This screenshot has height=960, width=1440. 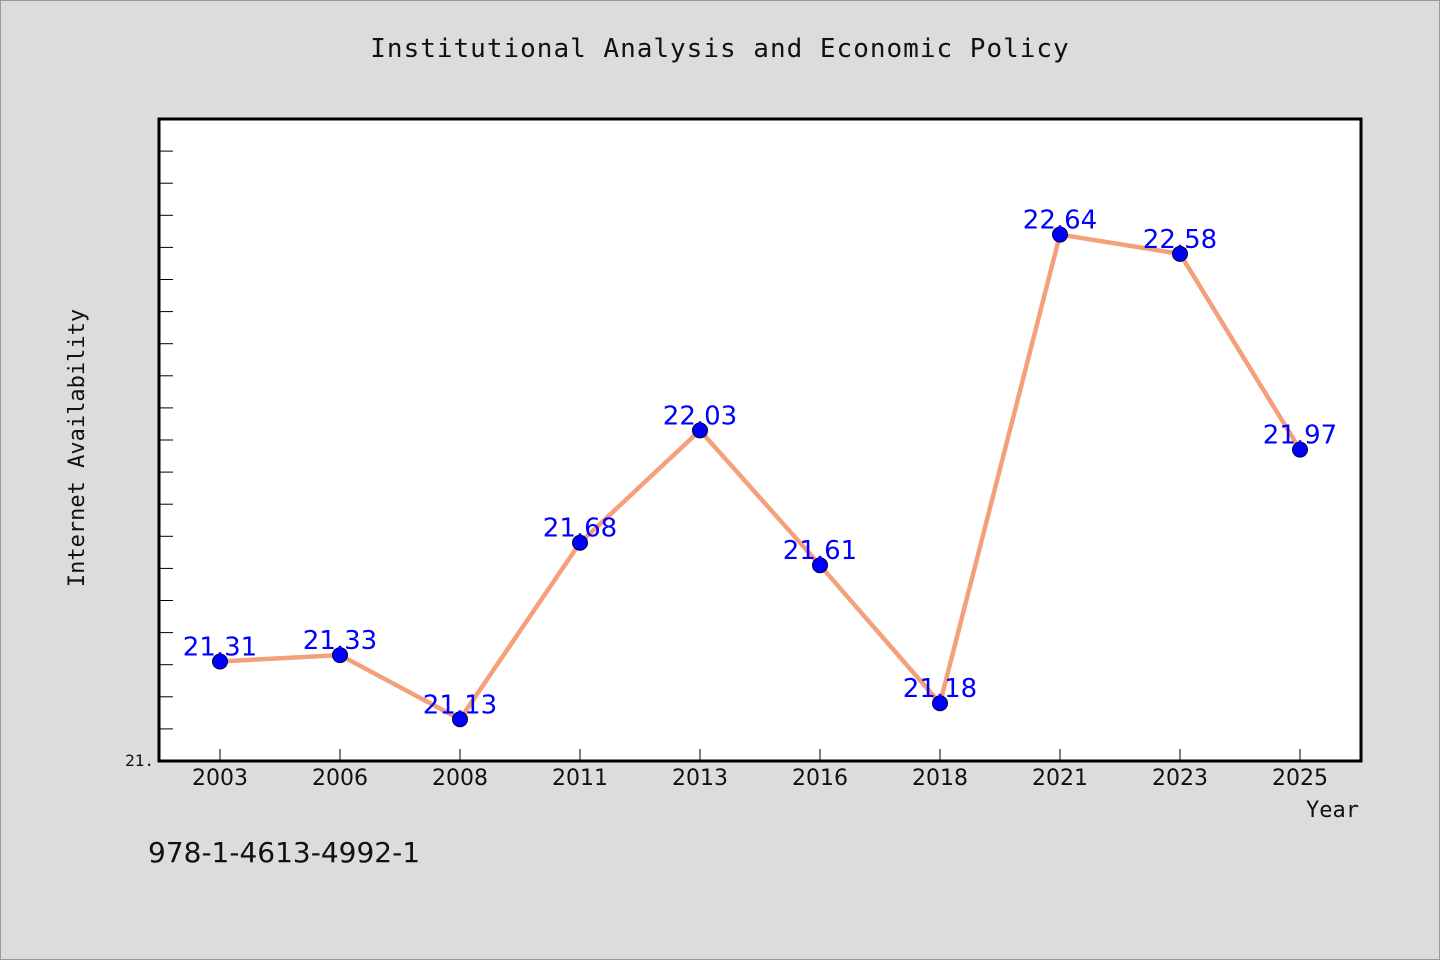 What do you see at coordinates (1300, 436) in the screenshot?
I see `data-label: 21.97` at bounding box center [1300, 436].